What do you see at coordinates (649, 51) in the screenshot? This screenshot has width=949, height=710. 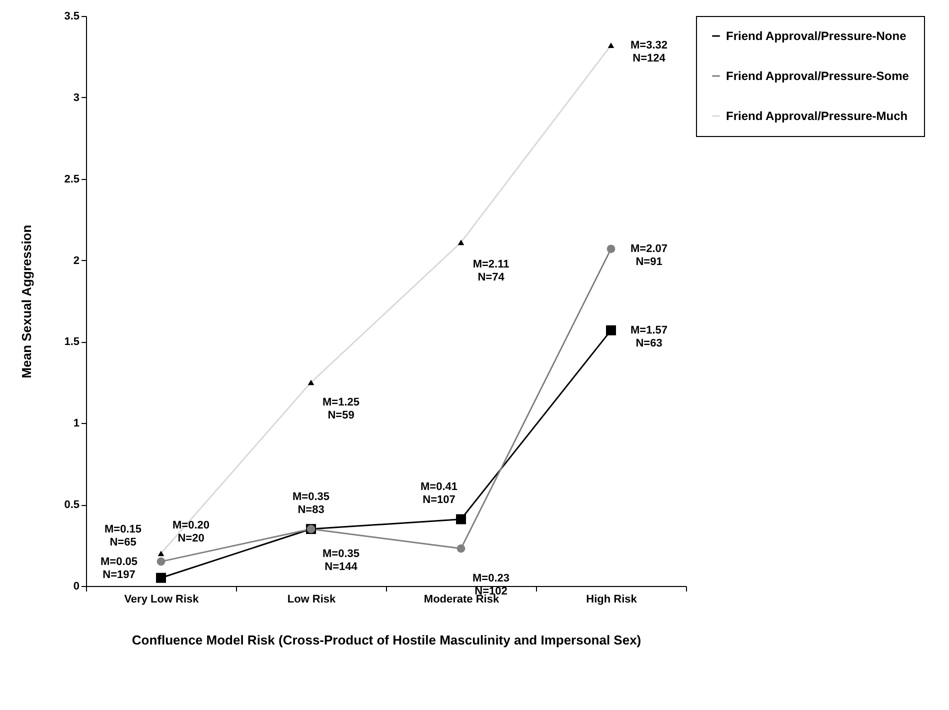 I see `annotation: M=3.32 N=124` at bounding box center [649, 51].